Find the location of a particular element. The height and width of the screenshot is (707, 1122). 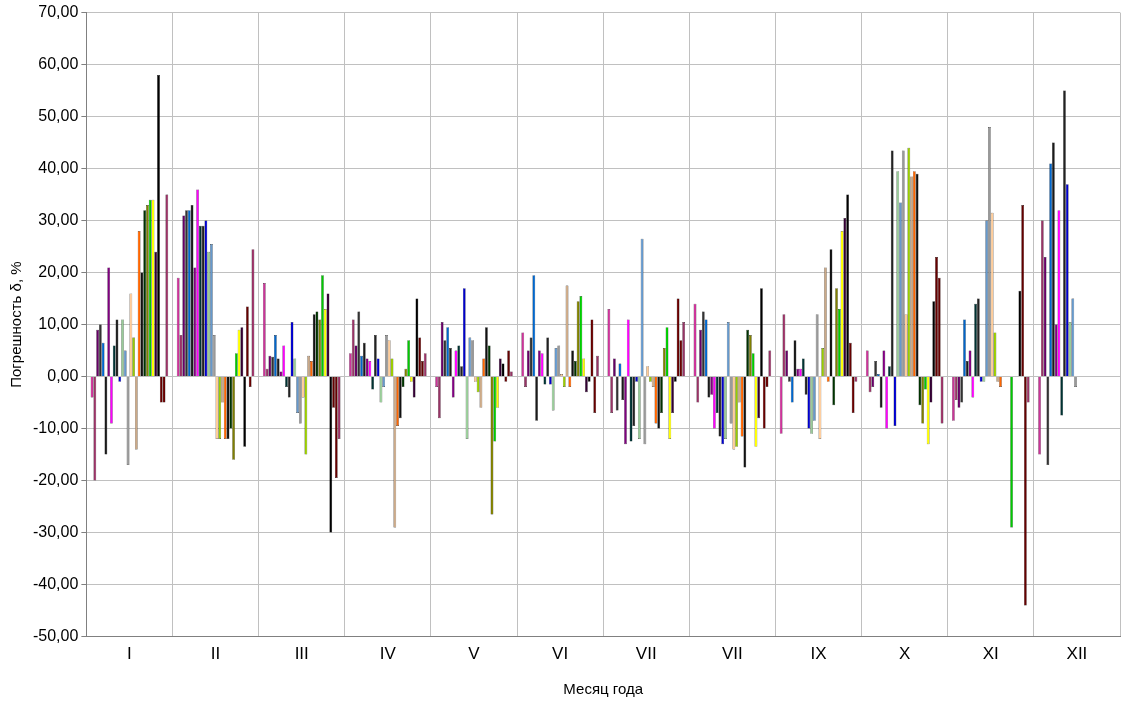

x-tick-label: X is located at coordinates (904, 654).